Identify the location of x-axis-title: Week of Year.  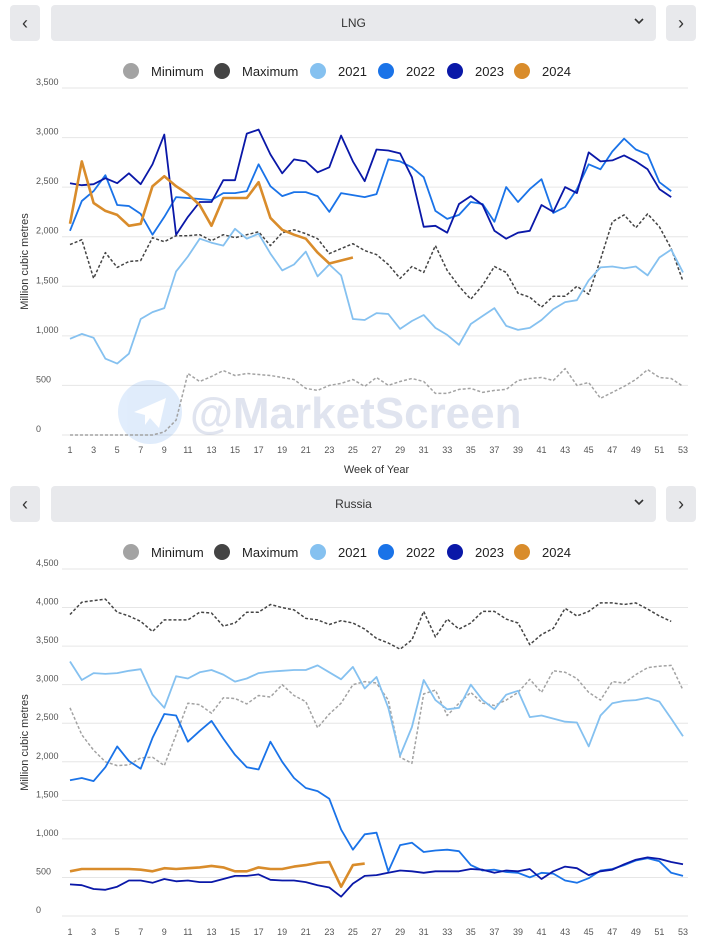
(377, 470).